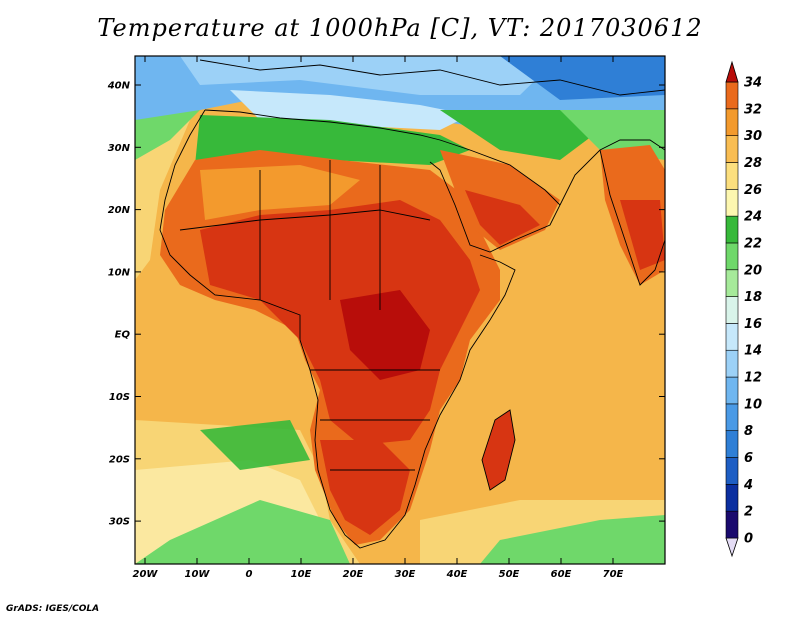 The height and width of the screenshot is (618, 800). What do you see at coordinates (753, 378) in the screenshot?
I see `colorbar-label: 12` at bounding box center [753, 378].